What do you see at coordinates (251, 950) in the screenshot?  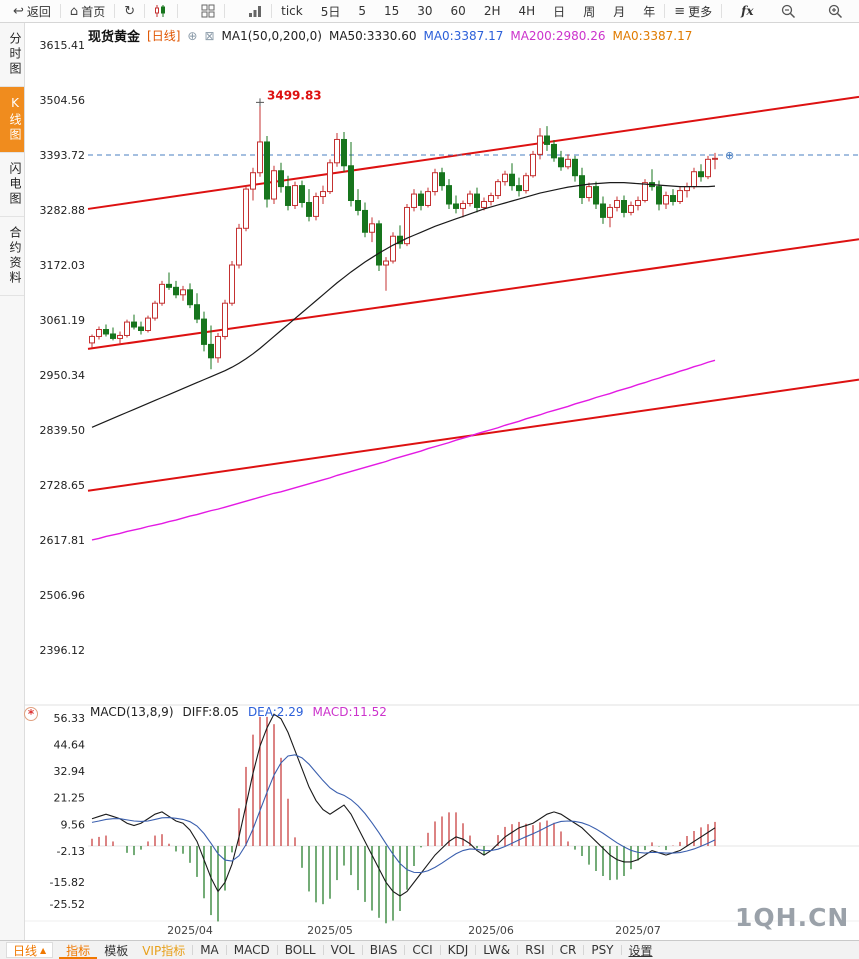 I see `bottom-tab-MACD: MACD` at bounding box center [251, 950].